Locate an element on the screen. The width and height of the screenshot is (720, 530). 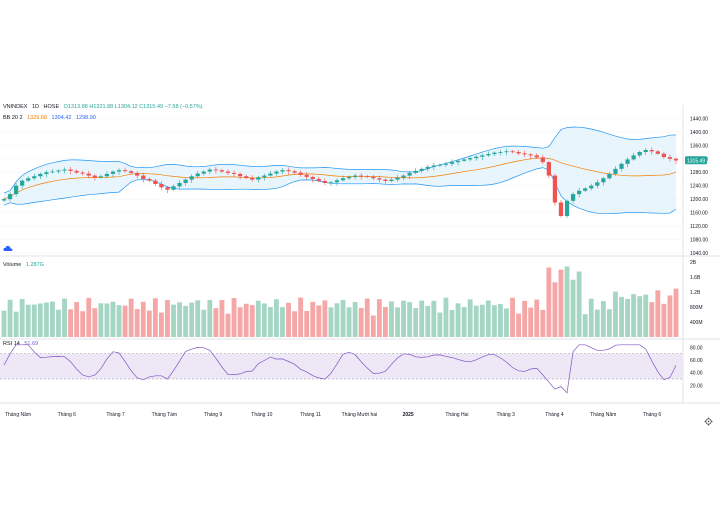
volume-tick-label: 400M is located at coordinates (696, 323).